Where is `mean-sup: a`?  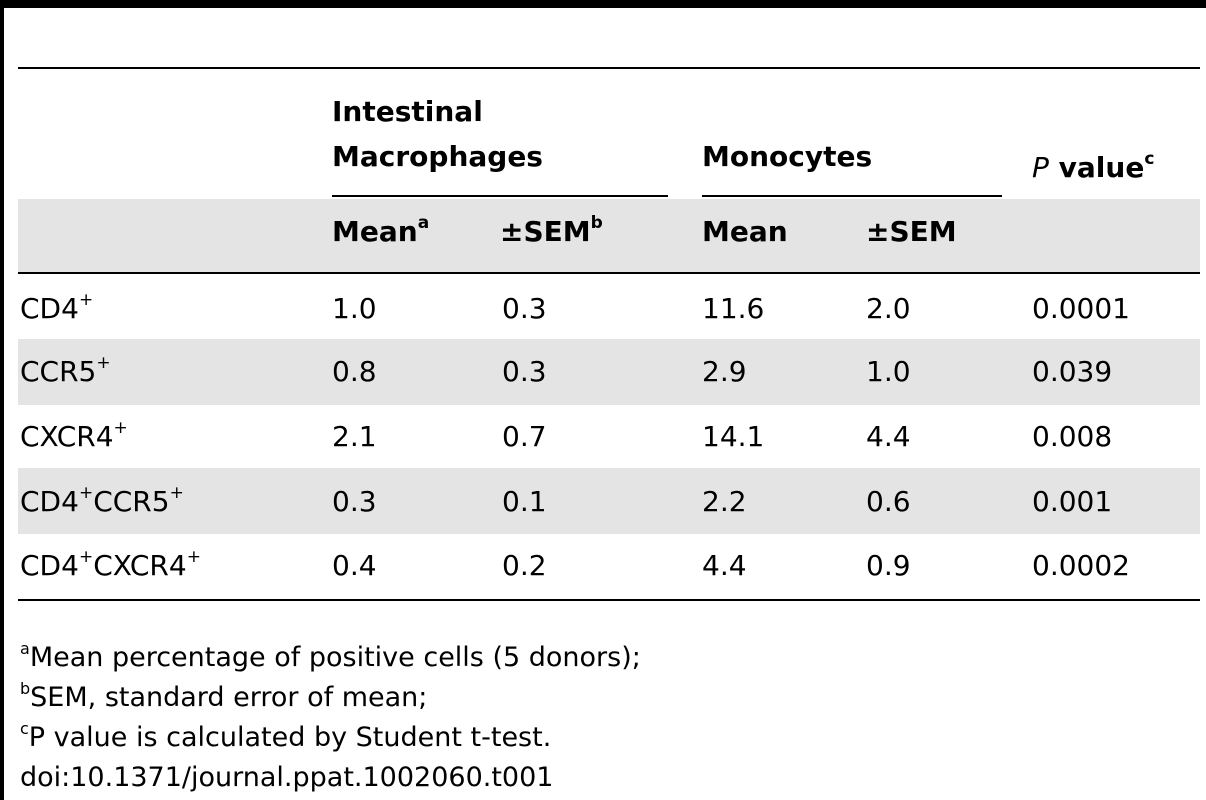 mean-sup: a is located at coordinates (423, 223).